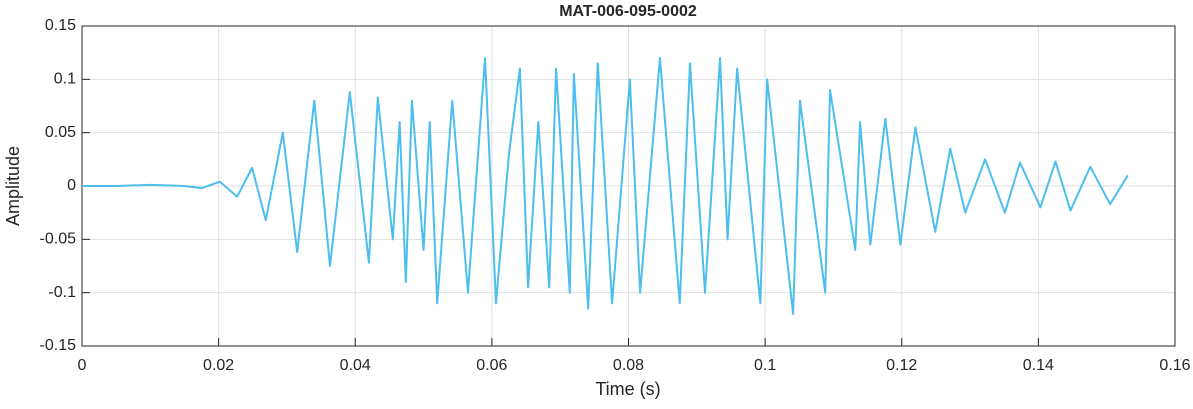 The image size is (1193, 409). Describe the element at coordinates (62, 292) in the screenshot. I see `y-tick-label: -0.1` at that location.